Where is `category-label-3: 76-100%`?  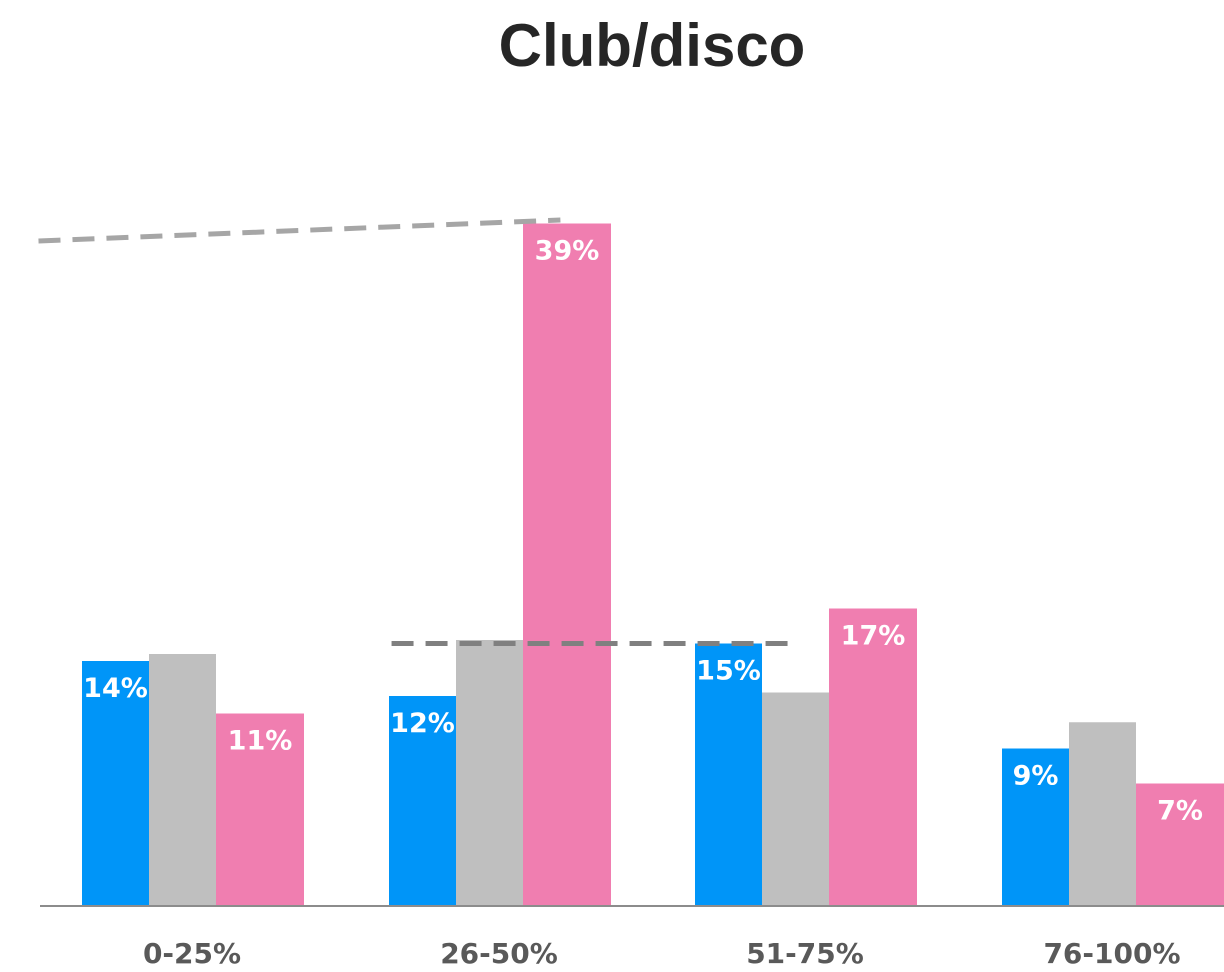
category-label-3: 76-100% is located at coordinates (1111, 953).